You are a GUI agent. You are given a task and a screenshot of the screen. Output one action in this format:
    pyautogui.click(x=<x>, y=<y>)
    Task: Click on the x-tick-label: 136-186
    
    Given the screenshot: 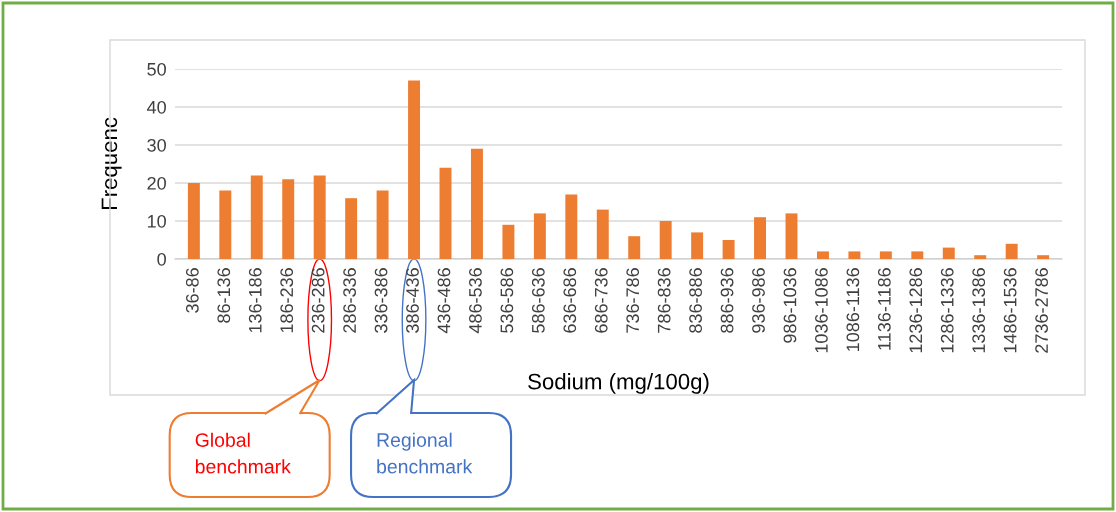 What is the action you would take?
    pyautogui.click(x=255, y=300)
    